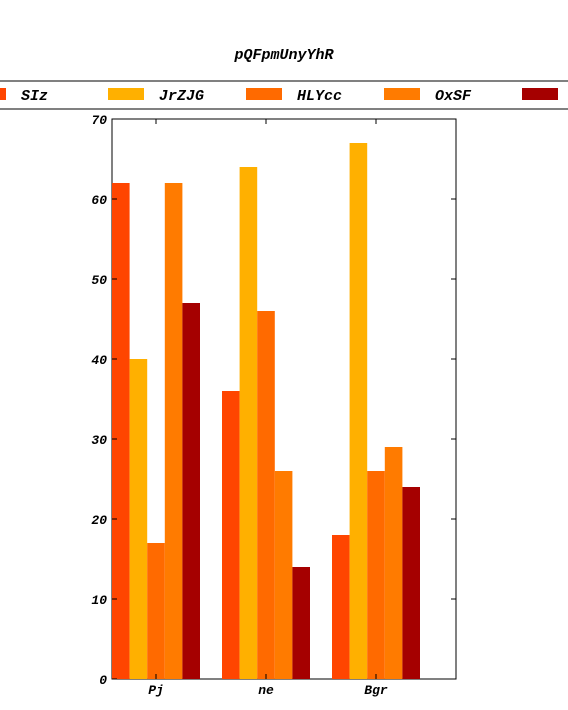  Describe the element at coordinates (99, 360) in the screenshot. I see `y-tick-label: 40` at that location.